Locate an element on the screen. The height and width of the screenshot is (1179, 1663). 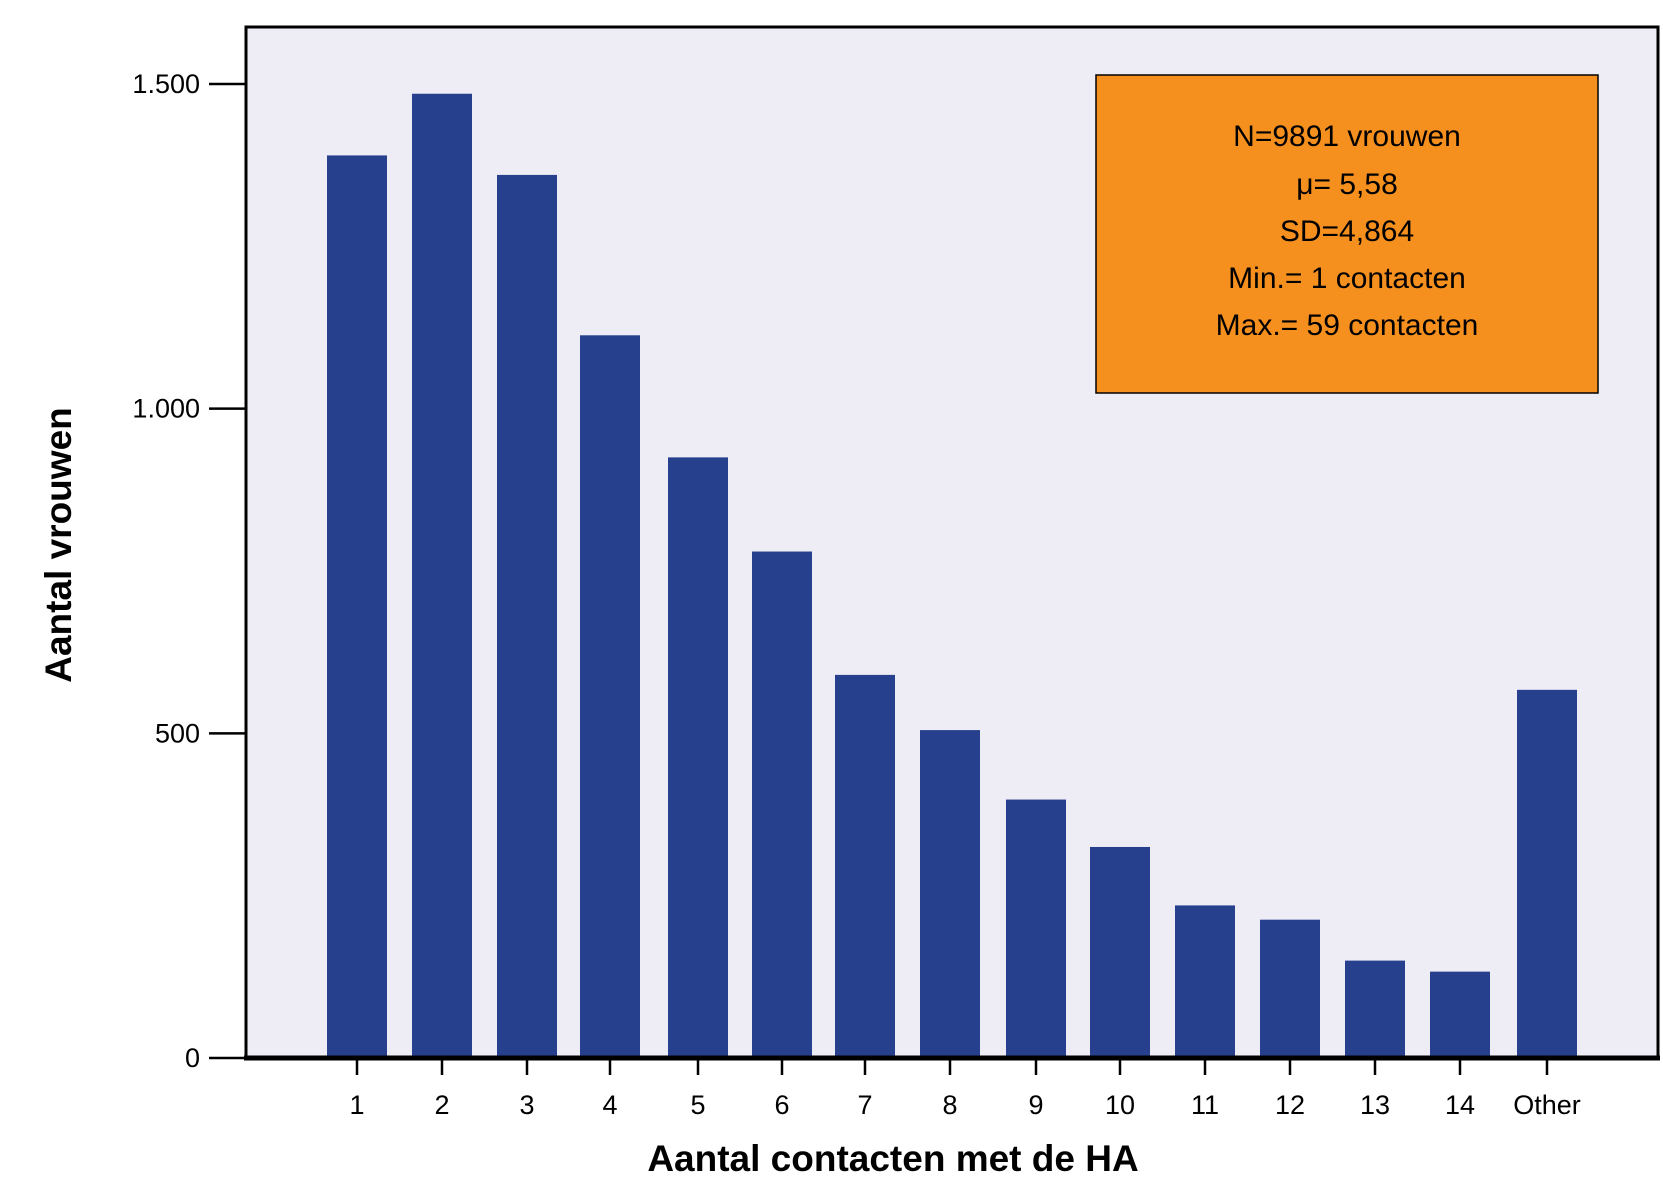
y-tick-label: 0 is located at coordinates (192, 1058).